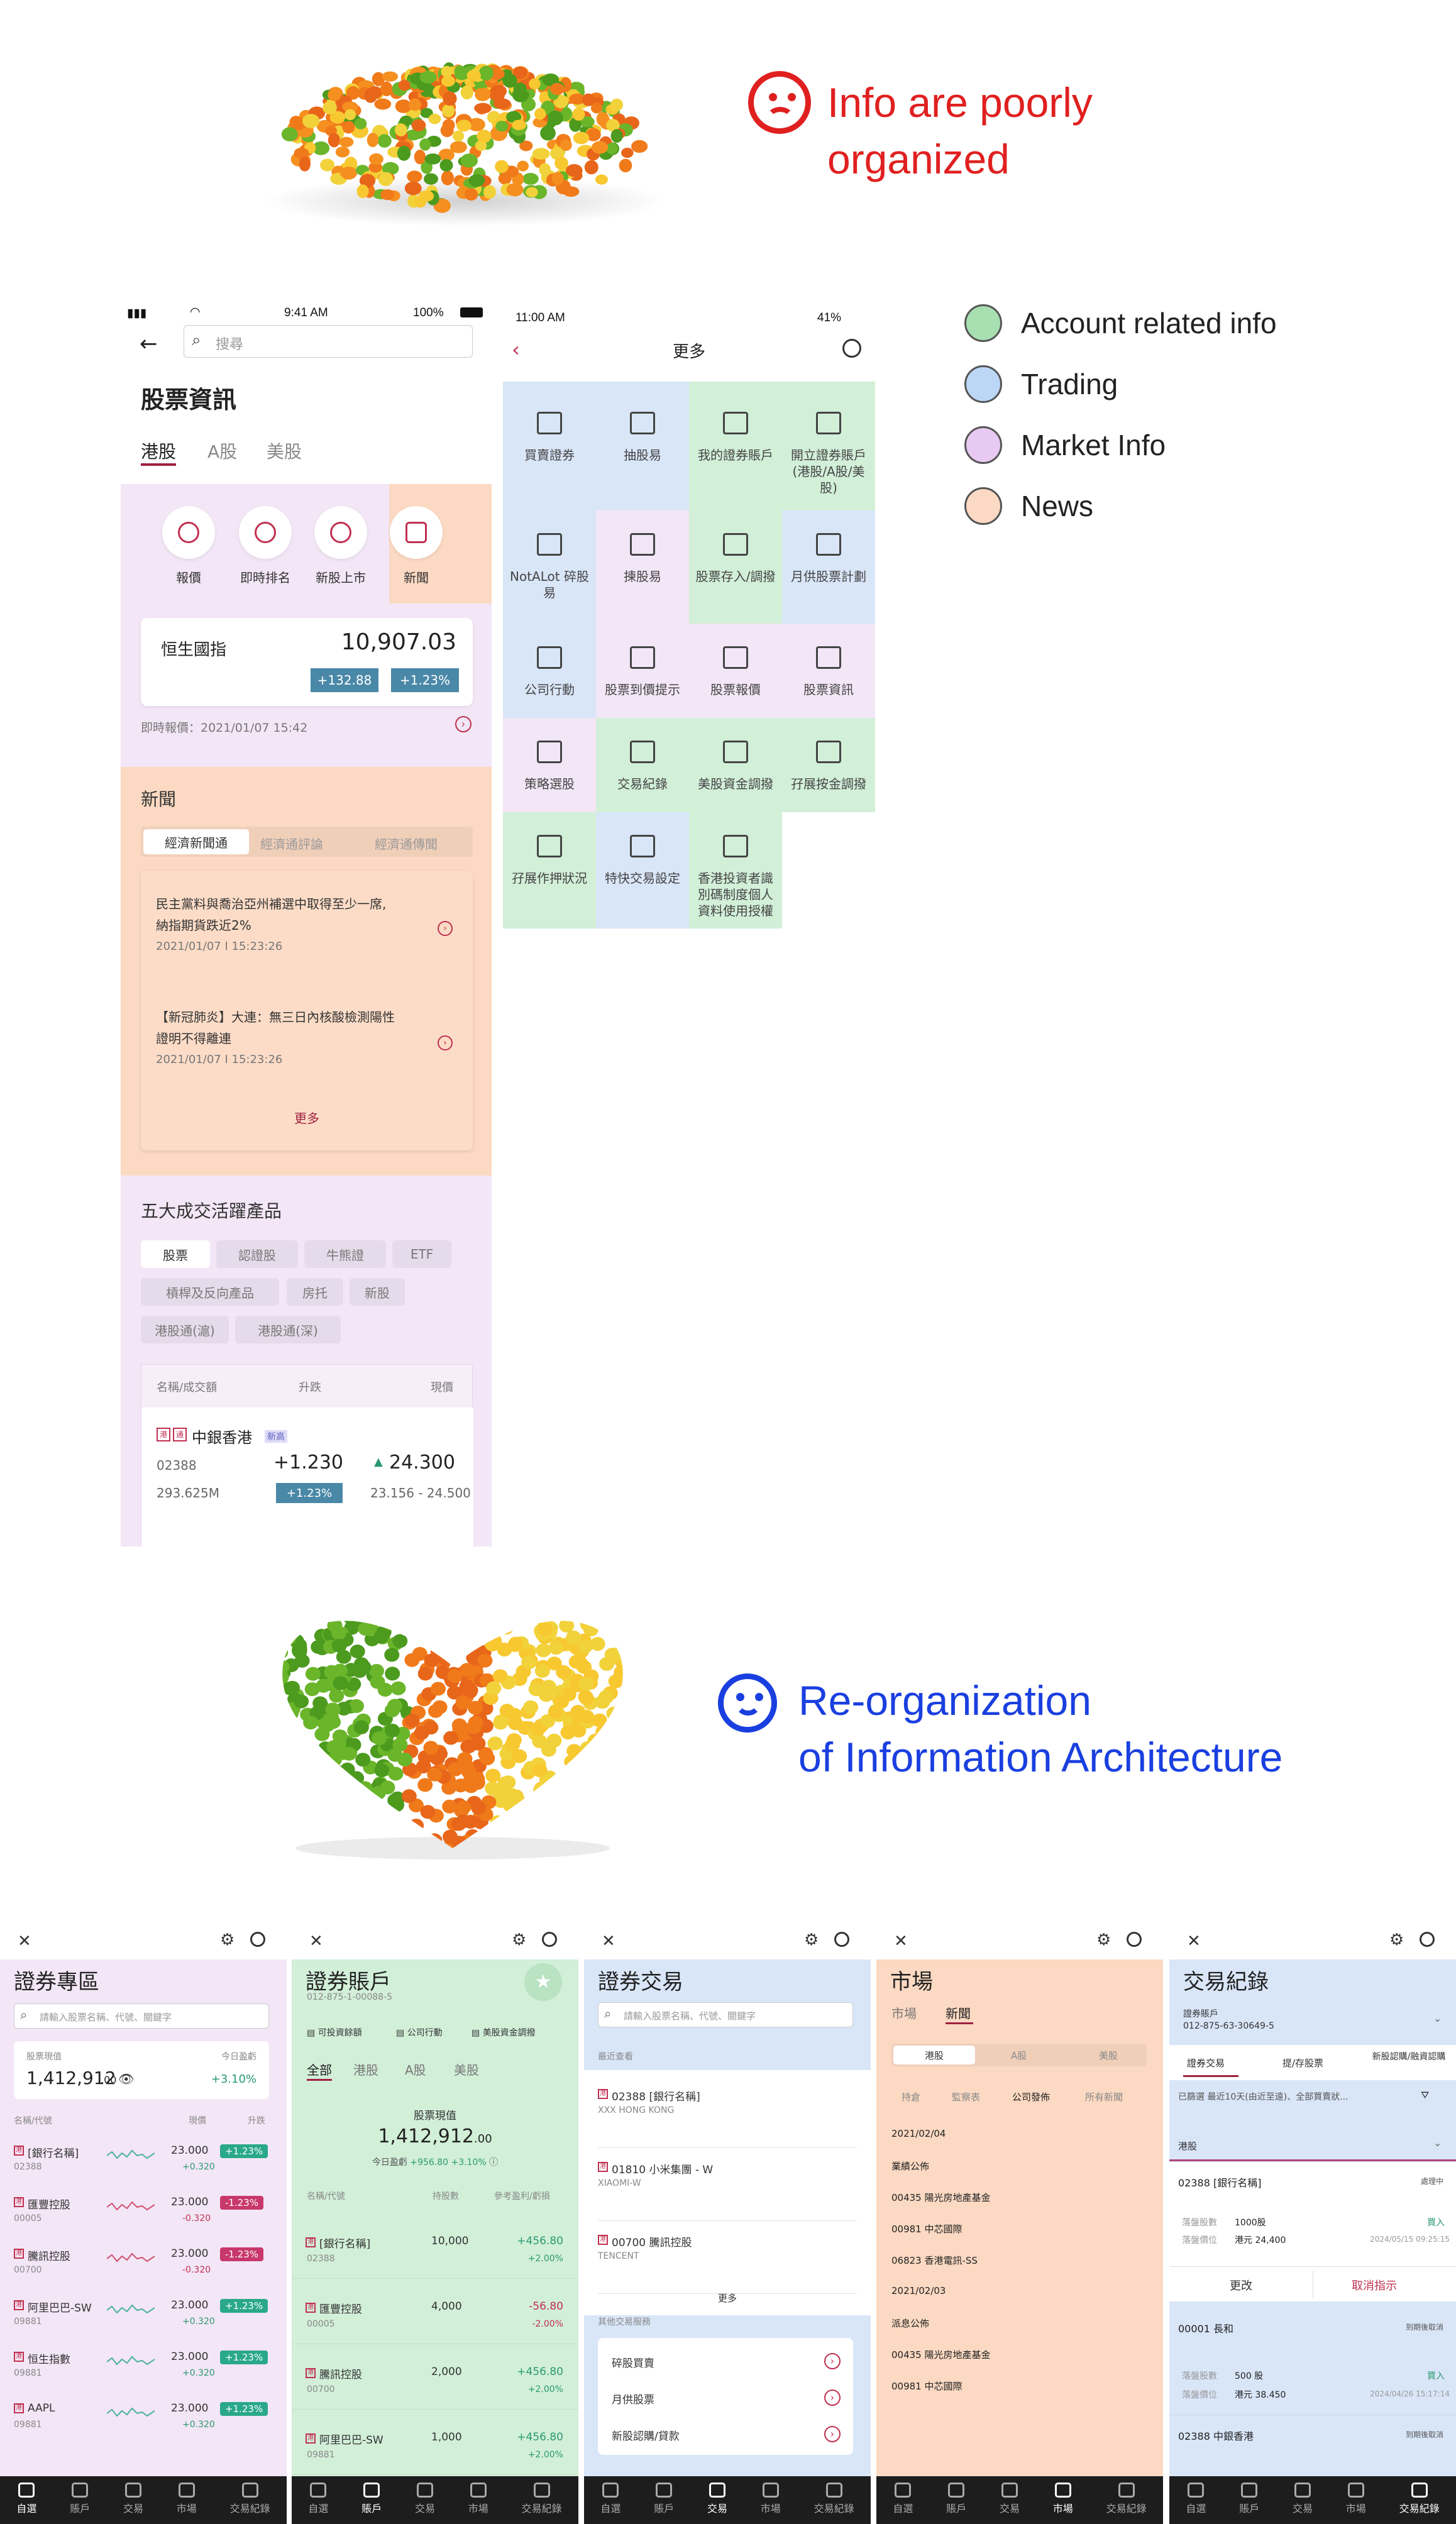  What do you see at coordinates (1409, 2057) in the screenshot?
I see `tab-ipo: 新股認購/融資認購` at bounding box center [1409, 2057].